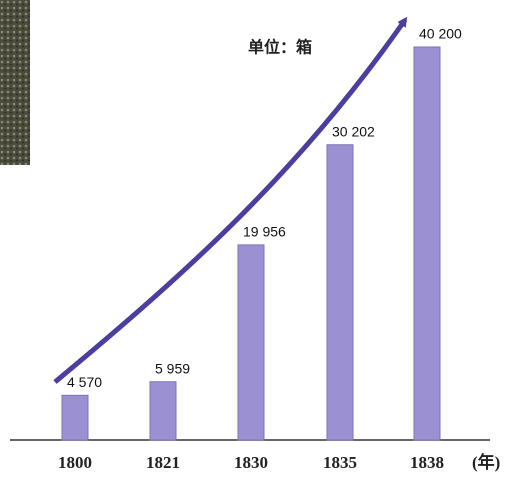 The width and height of the screenshot is (517, 477). Describe the element at coordinates (280, 47) in the screenshot. I see `unit-annotation: 单位：箱` at that location.